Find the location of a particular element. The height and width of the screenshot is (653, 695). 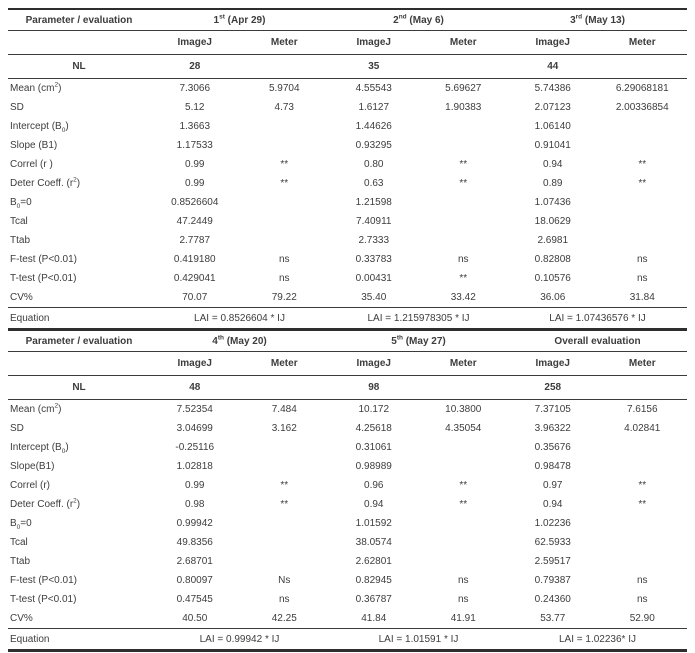

row-label: Tcal is located at coordinates (79, 542).